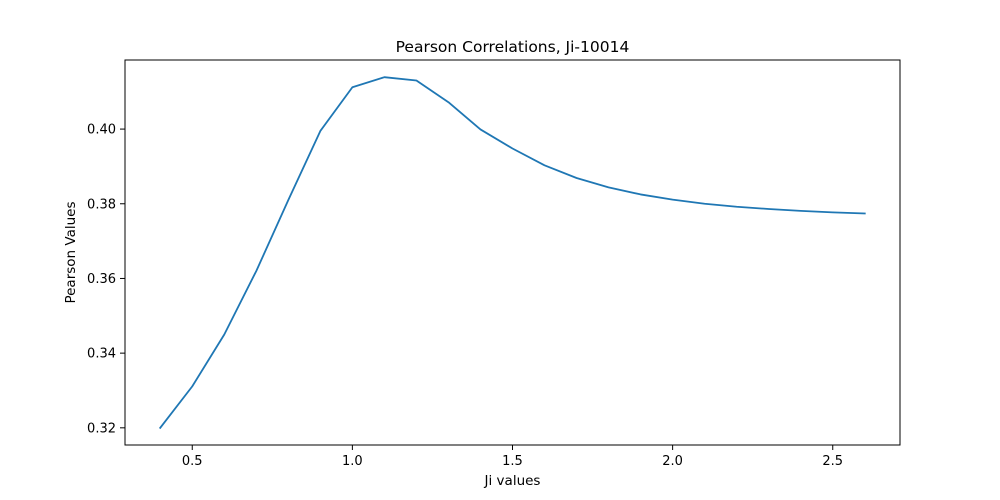 This screenshot has width=1000, height=500. I want to click on x-axis-ticks: 0.5 1.0 1.5 2.0 2.5, so click(512, 457).